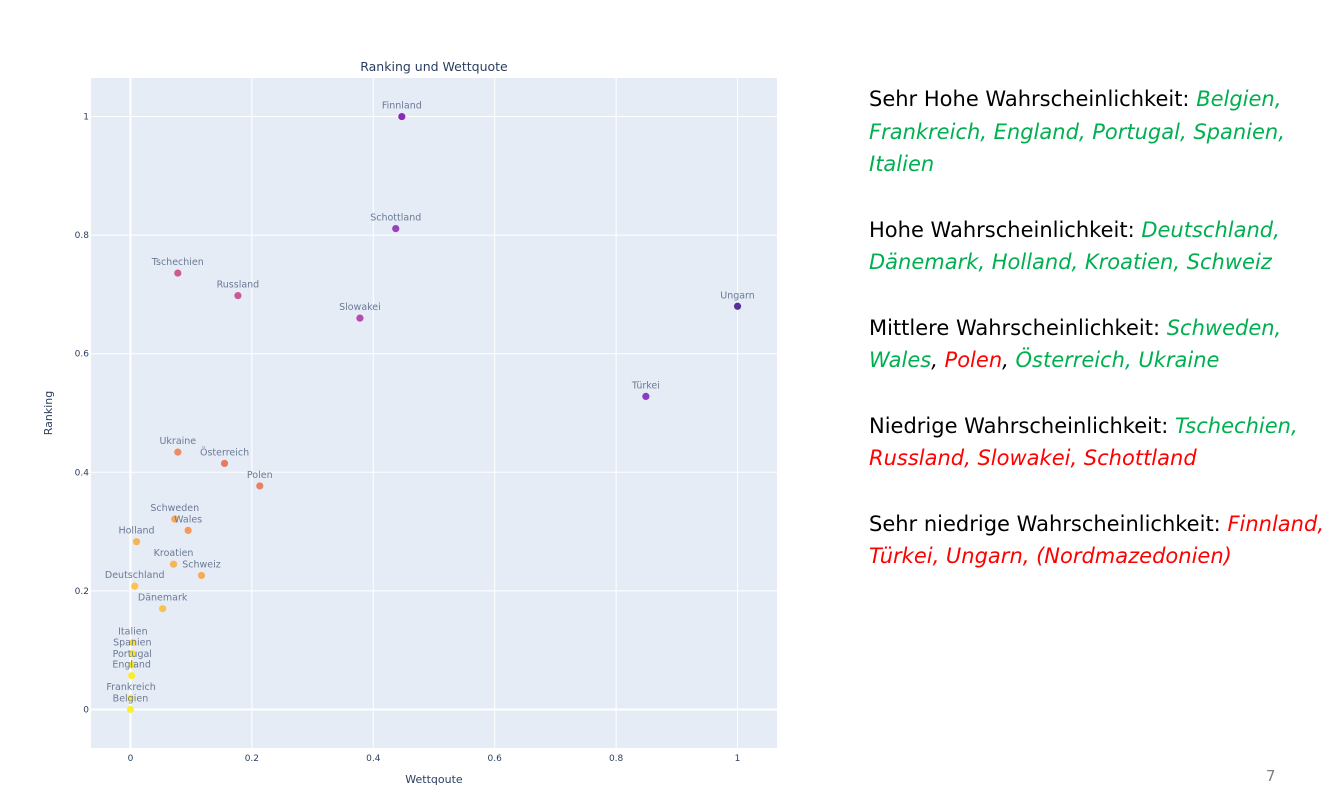 The height and width of the screenshot is (805, 1337). What do you see at coordinates (133, 631) in the screenshot?
I see `data-point-label: Italien` at bounding box center [133, 631].